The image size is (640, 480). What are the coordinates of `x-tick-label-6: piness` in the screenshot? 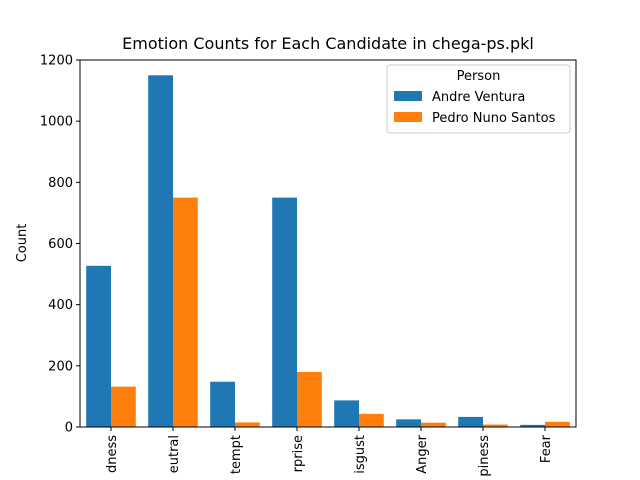 It's located at (484, 456).